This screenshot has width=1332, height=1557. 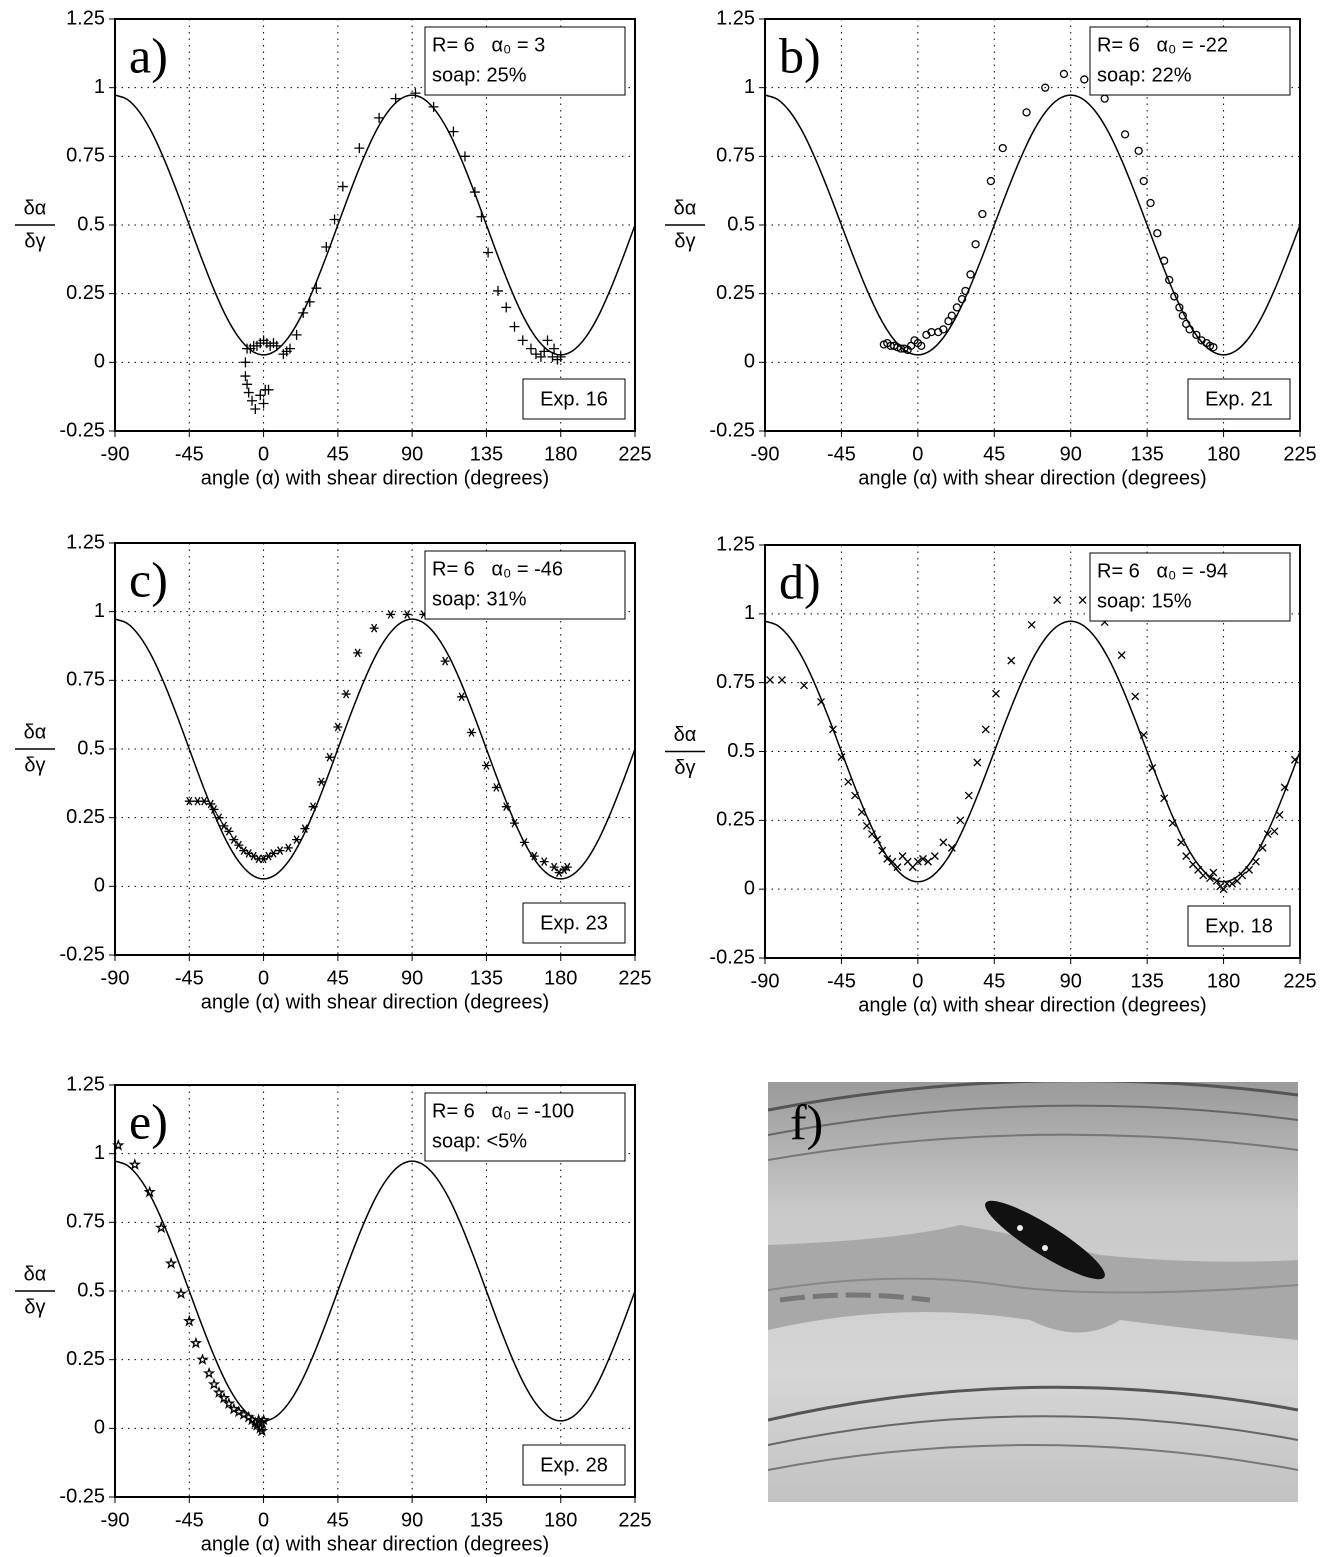 I want to click on y-tick-label: 0.75, so click(x=735, y=156).